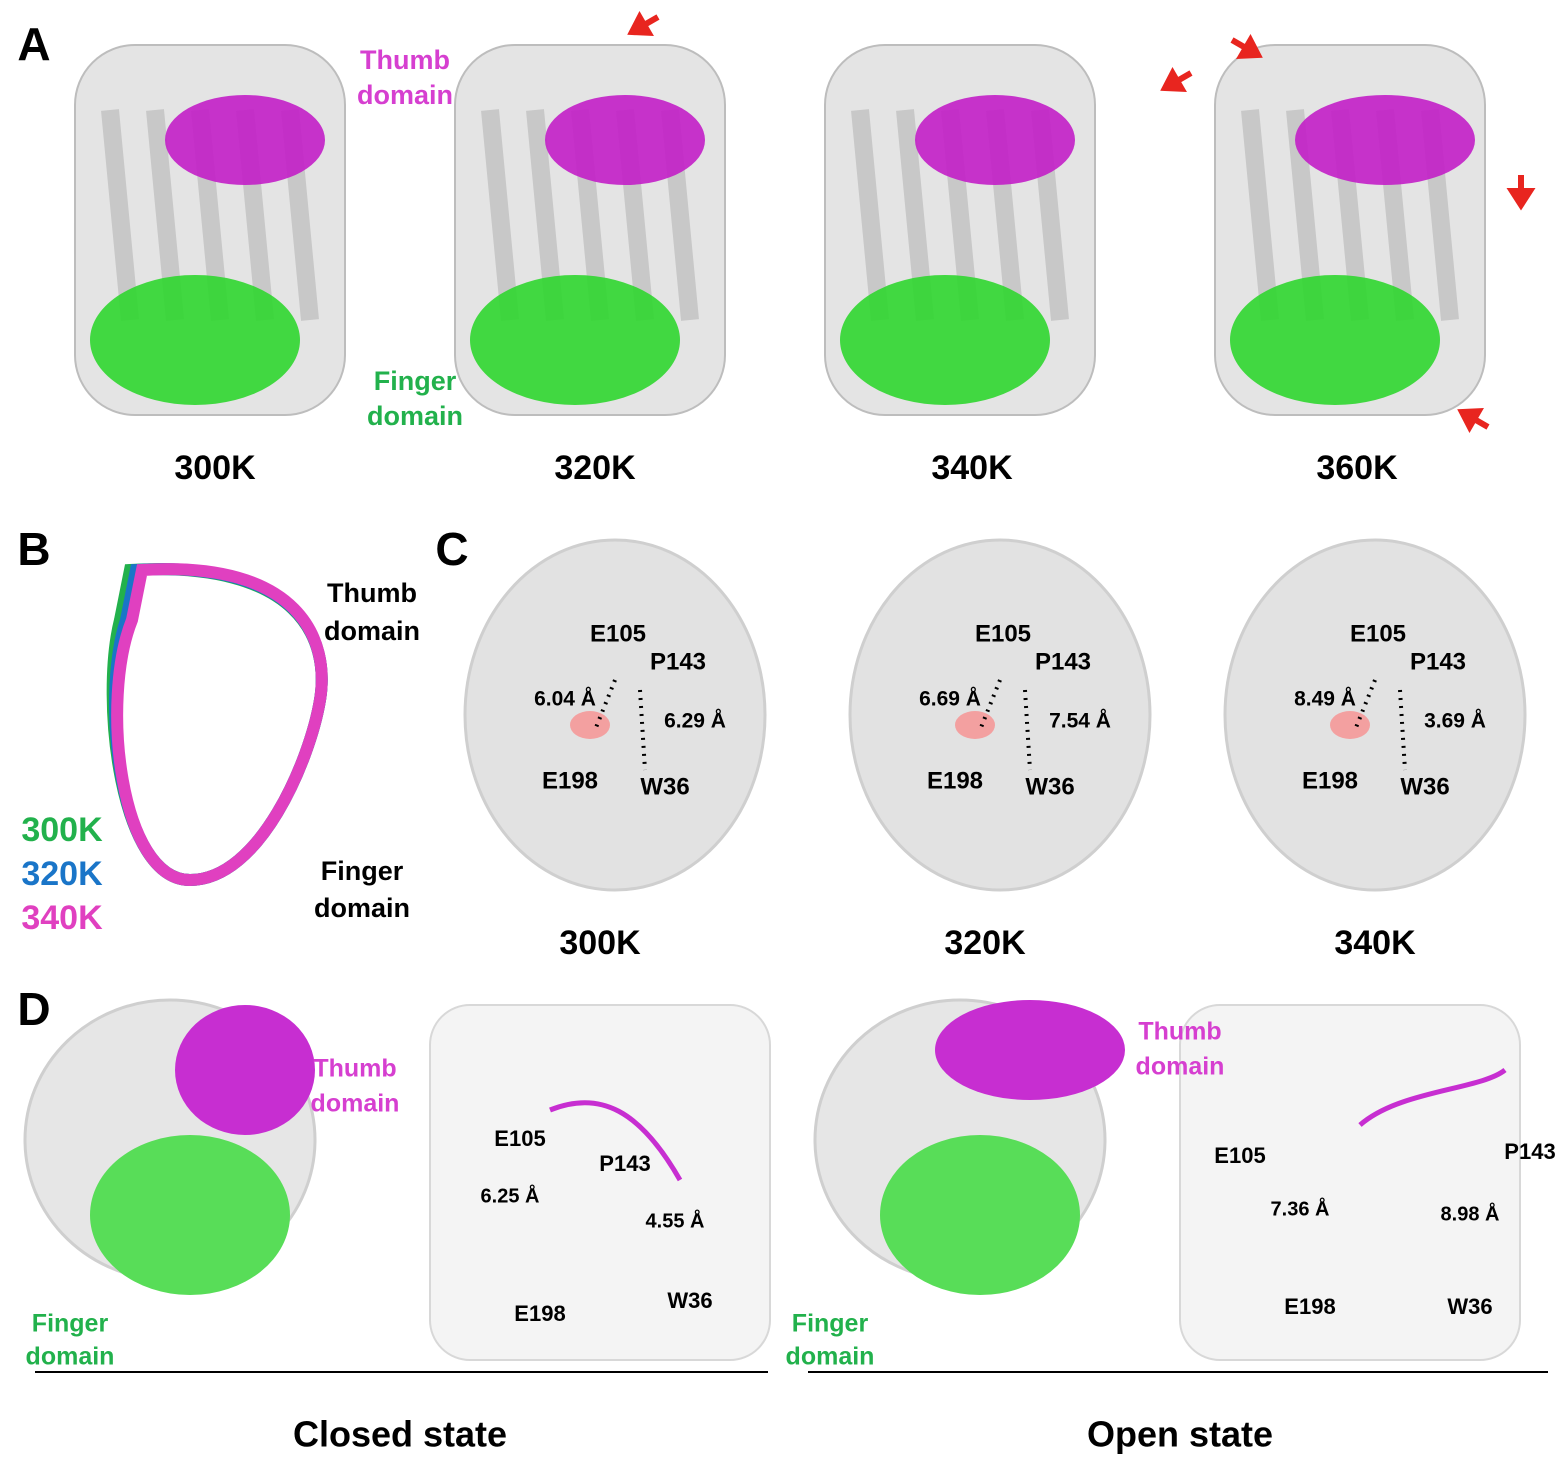 This screenshot has width=1563, height=1477. Describe the element at coordinates (1080, 721) in the screenshot. I see `distance-label: 7.54 Å` at that location.